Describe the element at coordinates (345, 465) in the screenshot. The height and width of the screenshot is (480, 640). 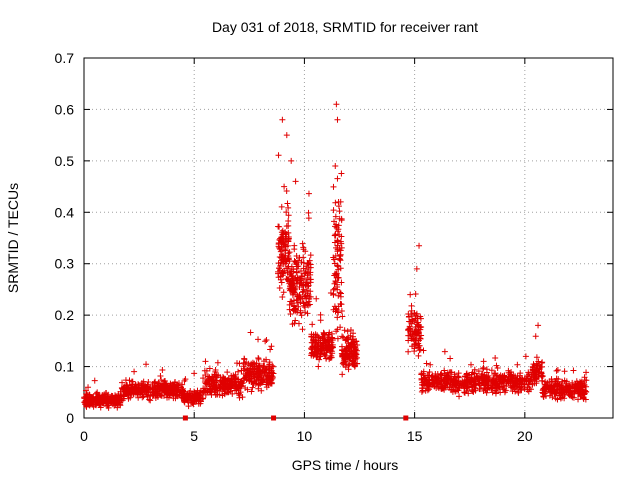
I see `x-axis-label: GPS time / hours` at that location.